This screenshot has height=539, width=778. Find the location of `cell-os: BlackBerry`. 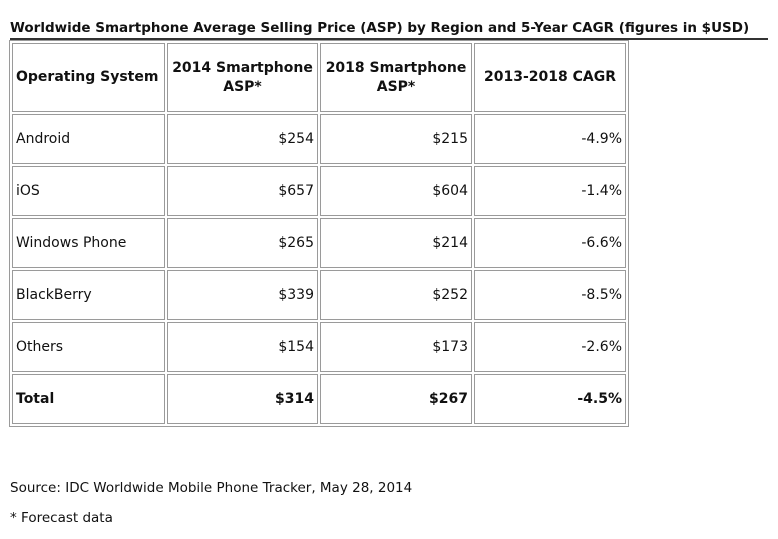

cell-os: BlackBerry is located at coordinates (88, 295).